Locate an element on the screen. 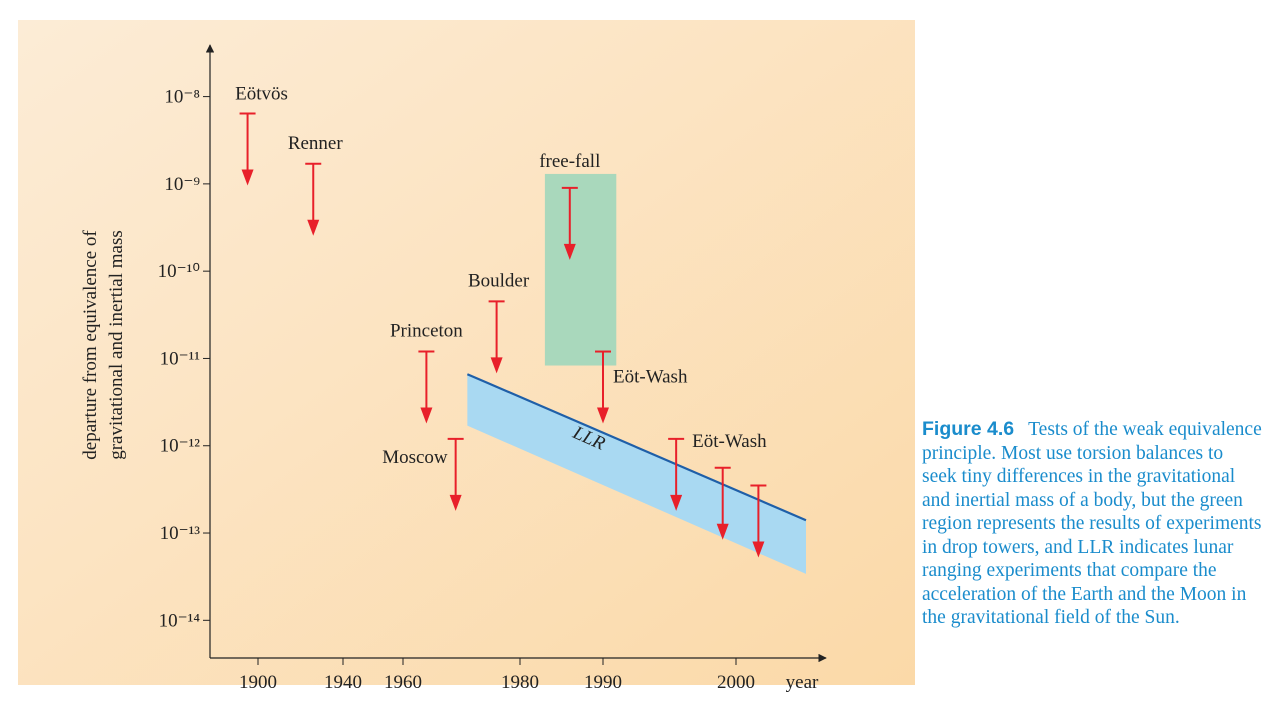 This screenshot has width=1266, height=722. experiment-label: Boulder is located at coordinates (499, 280).